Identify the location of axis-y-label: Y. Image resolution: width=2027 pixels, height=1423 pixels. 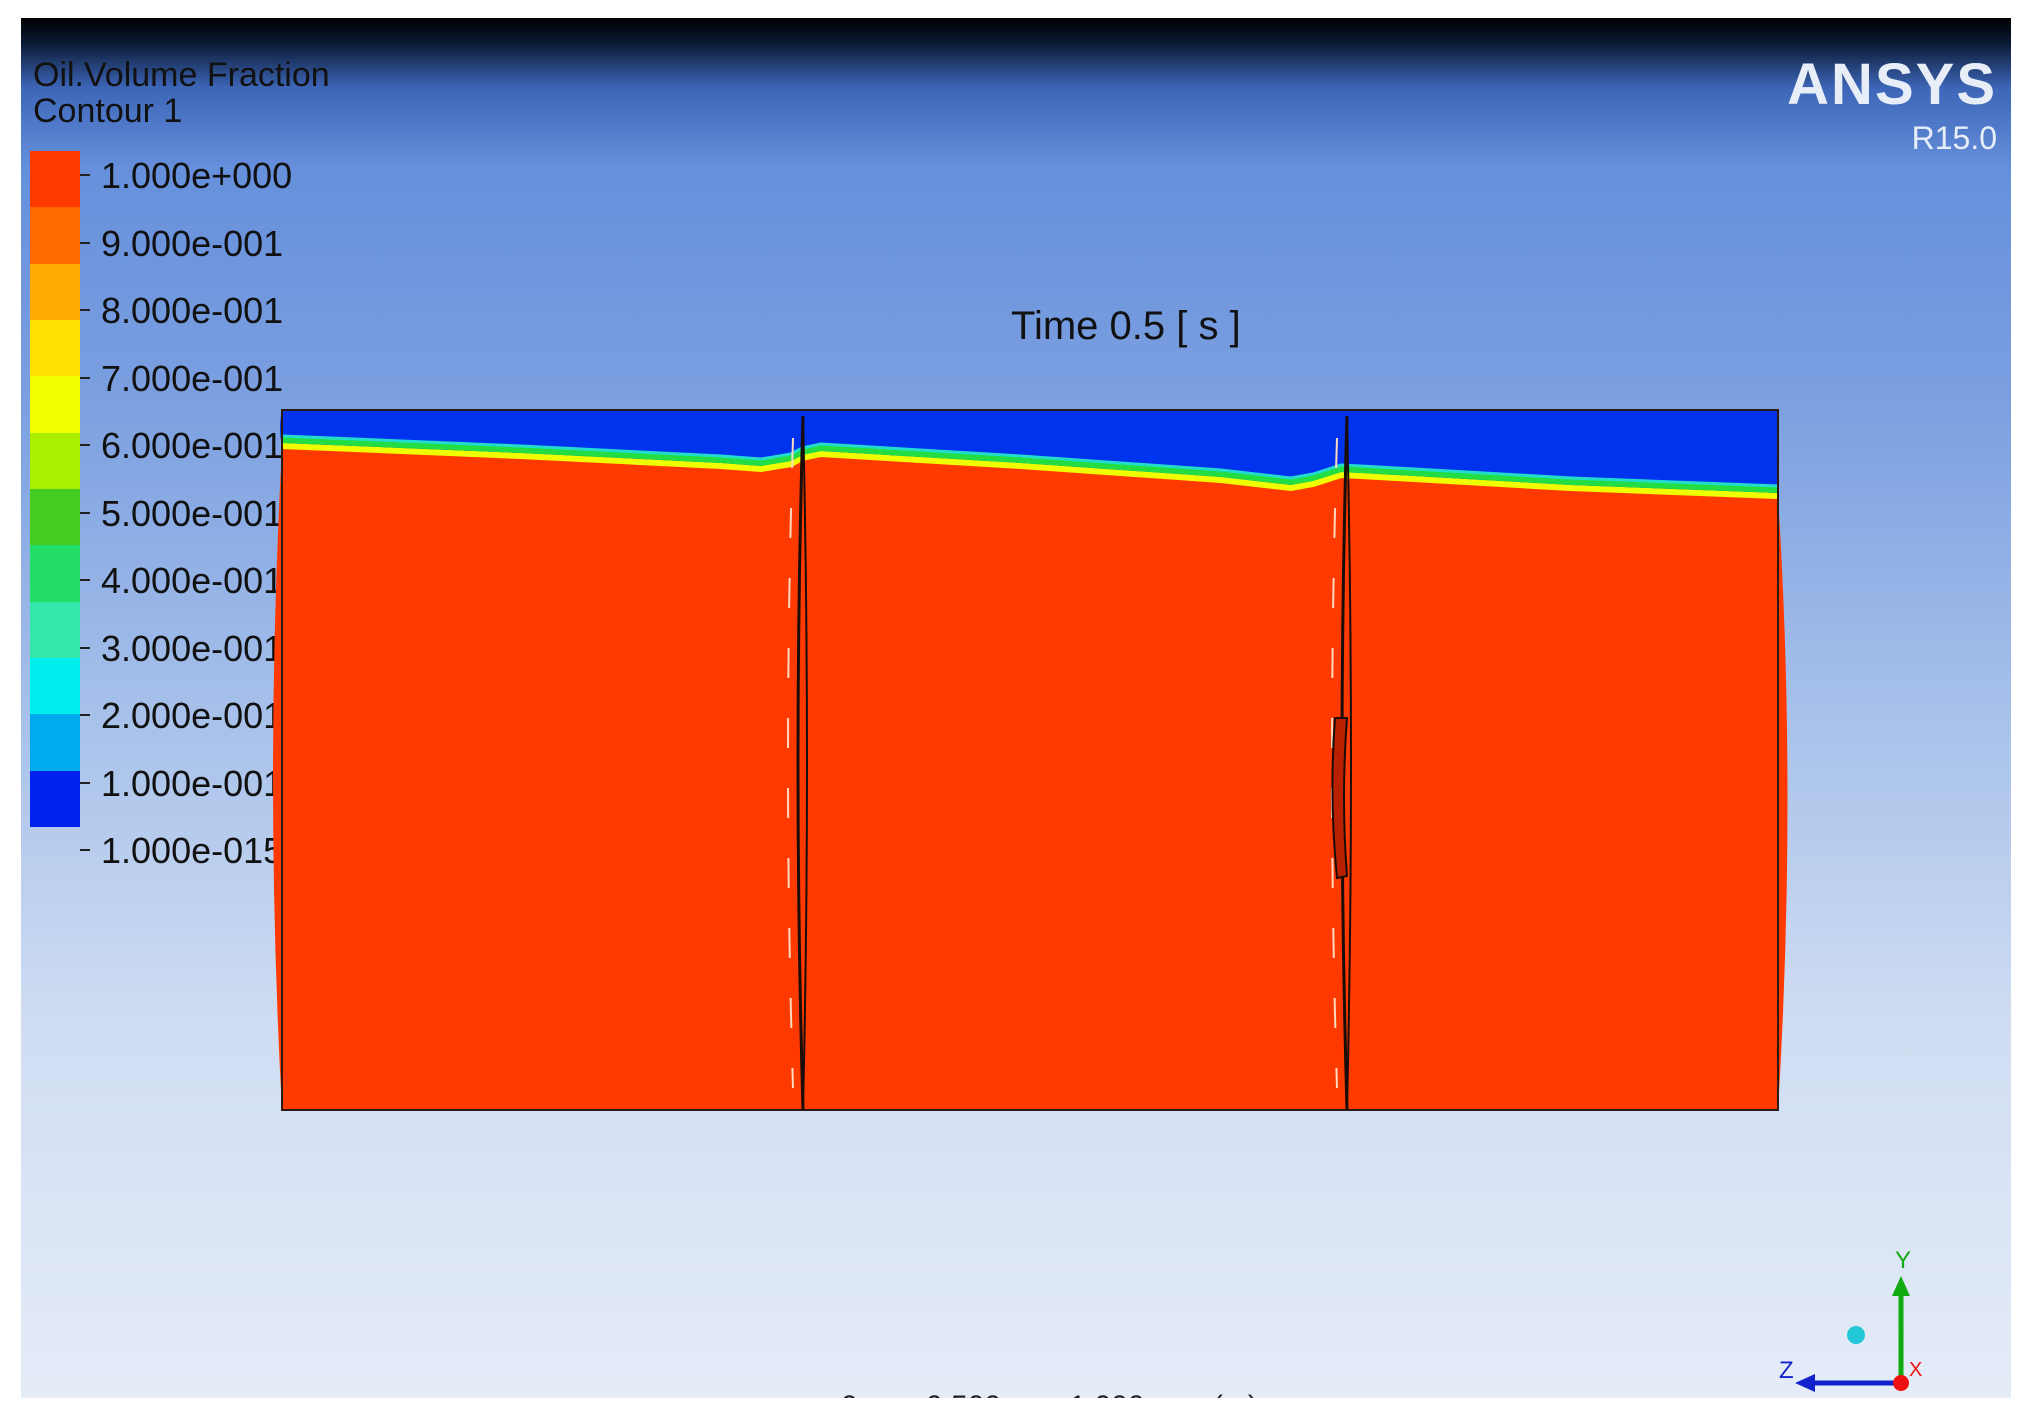
(1903, 1260).